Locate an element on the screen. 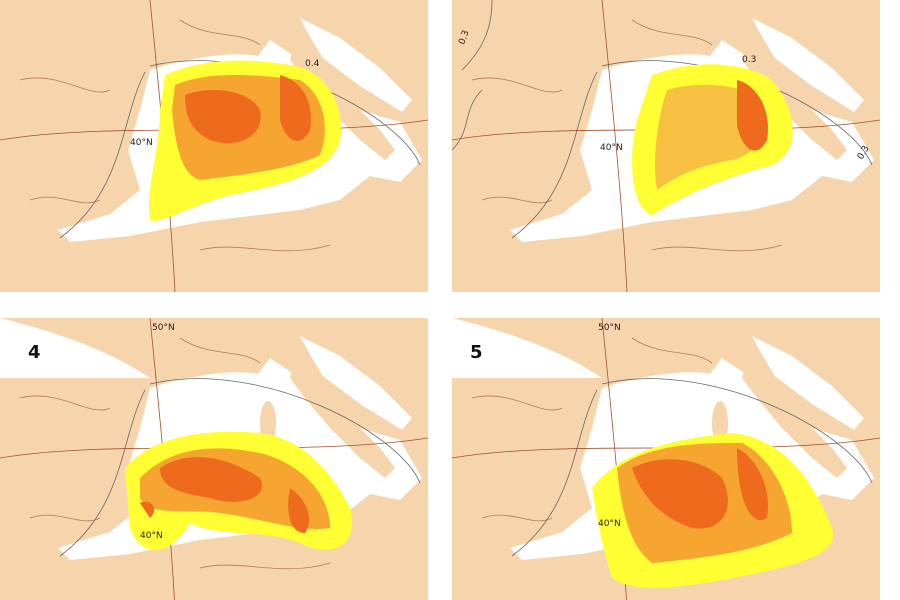  panel-number: 4 is located at coordinates (34, 352).